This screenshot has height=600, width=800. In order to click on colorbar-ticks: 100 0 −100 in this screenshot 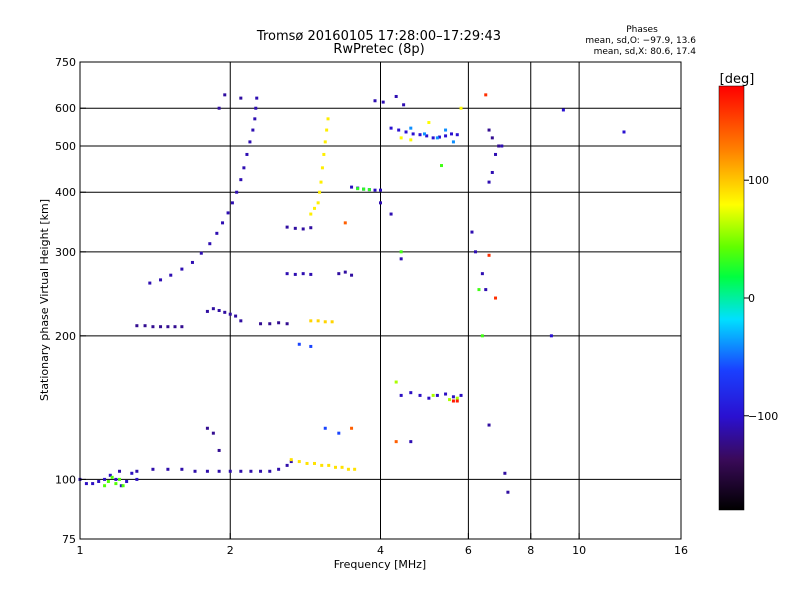, I will do `click(761, 298)`.